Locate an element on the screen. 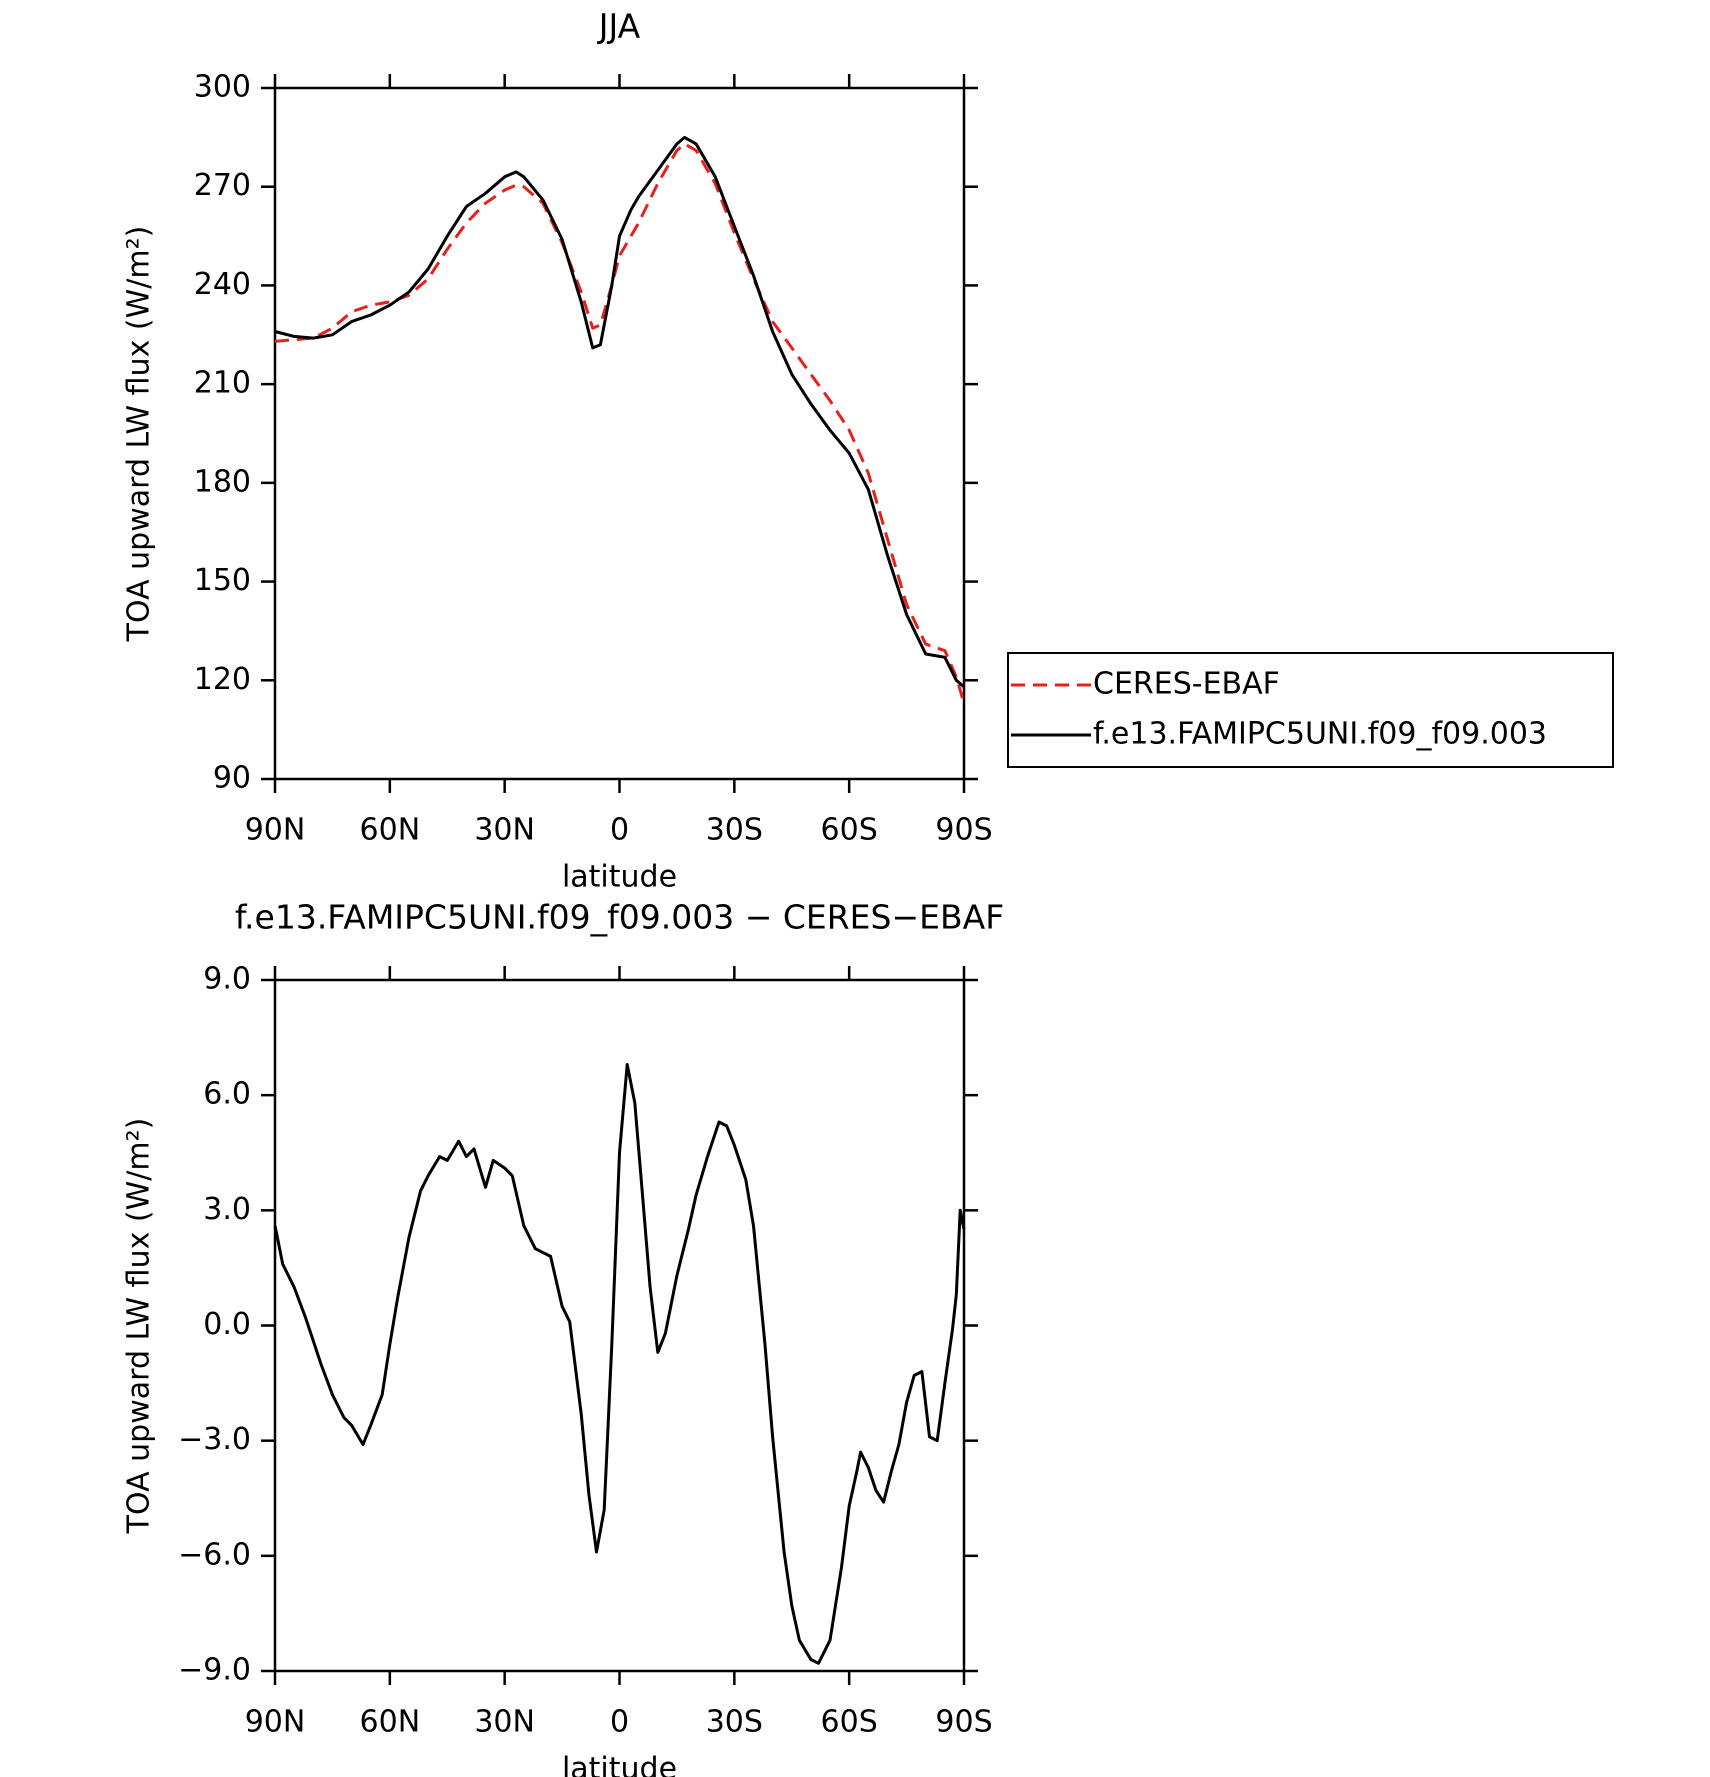  y-tick-label: 300 is located at coordinates (222, 87).